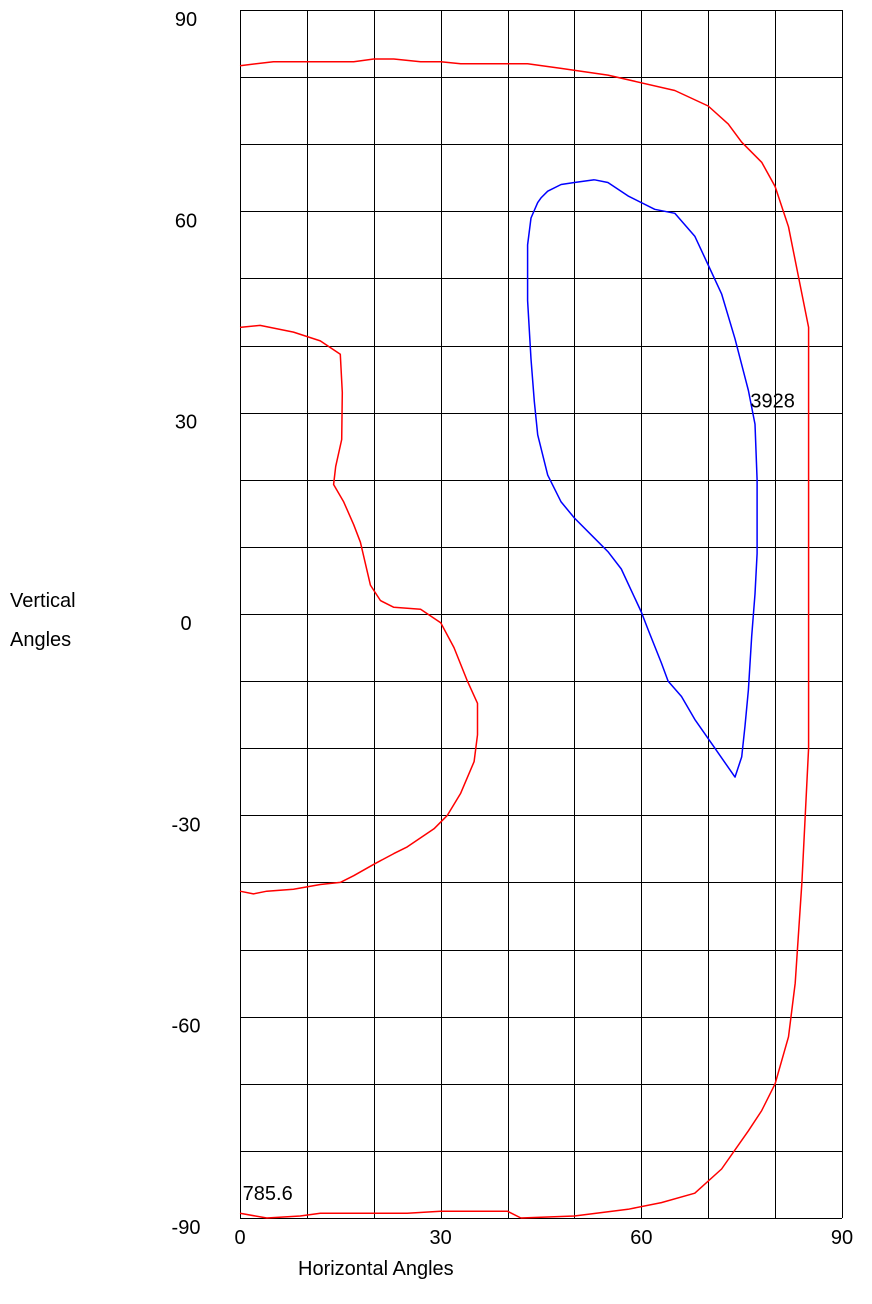  What do you see at coordinates (641, 1238) in the screenshot?
I see `x-tick-label: 60` at bounding box center [641, 1238].